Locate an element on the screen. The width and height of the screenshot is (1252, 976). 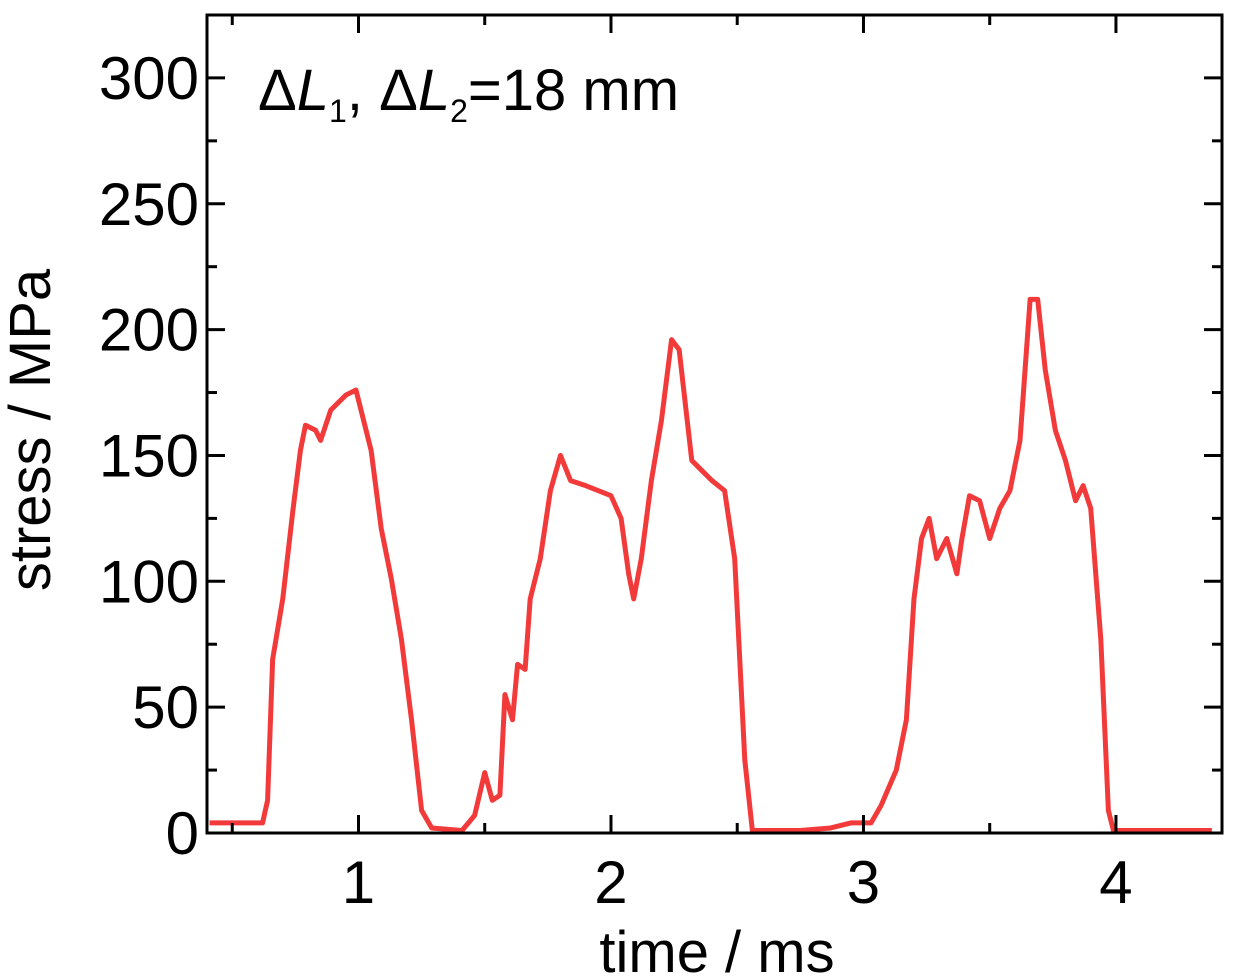
x-tick-label: 2 is located at coordinates (610, 882).